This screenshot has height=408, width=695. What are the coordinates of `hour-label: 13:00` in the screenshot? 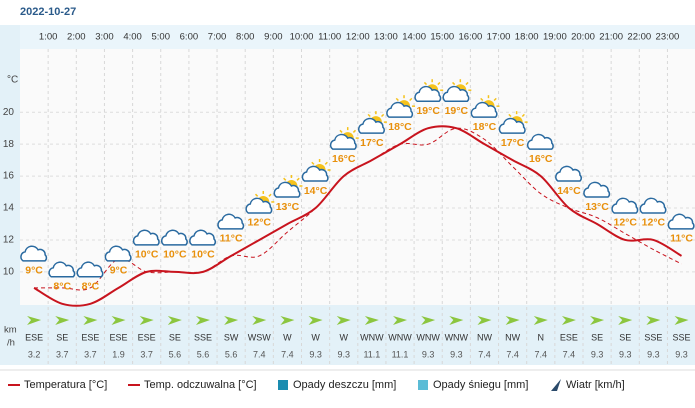 It's located at (386, 37).